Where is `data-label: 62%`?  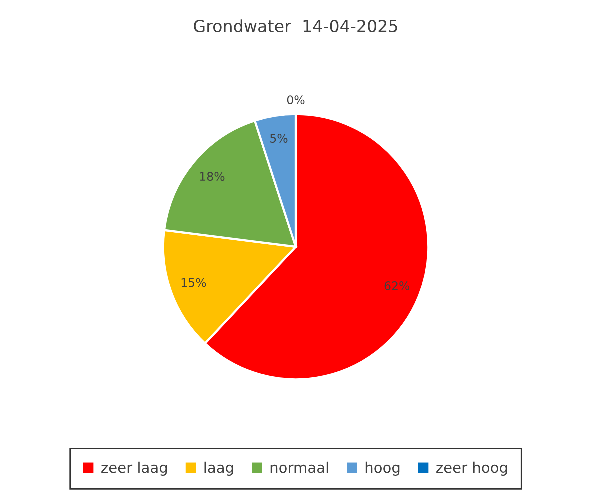 data-label: 62% is located at coordinates (397, 285).